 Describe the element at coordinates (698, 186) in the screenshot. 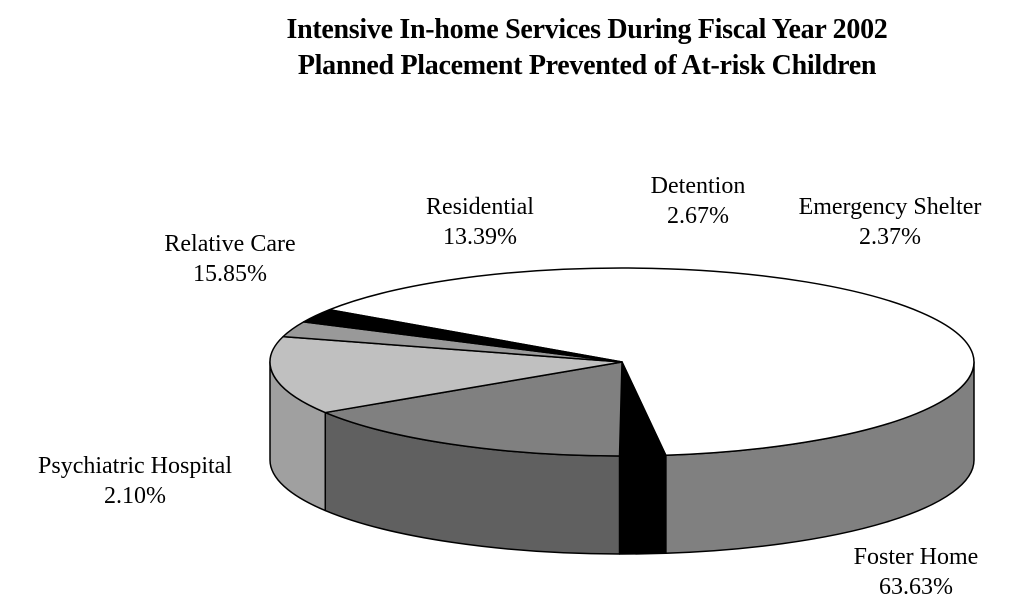

I see `slice-name-detention: Detention` at that location.